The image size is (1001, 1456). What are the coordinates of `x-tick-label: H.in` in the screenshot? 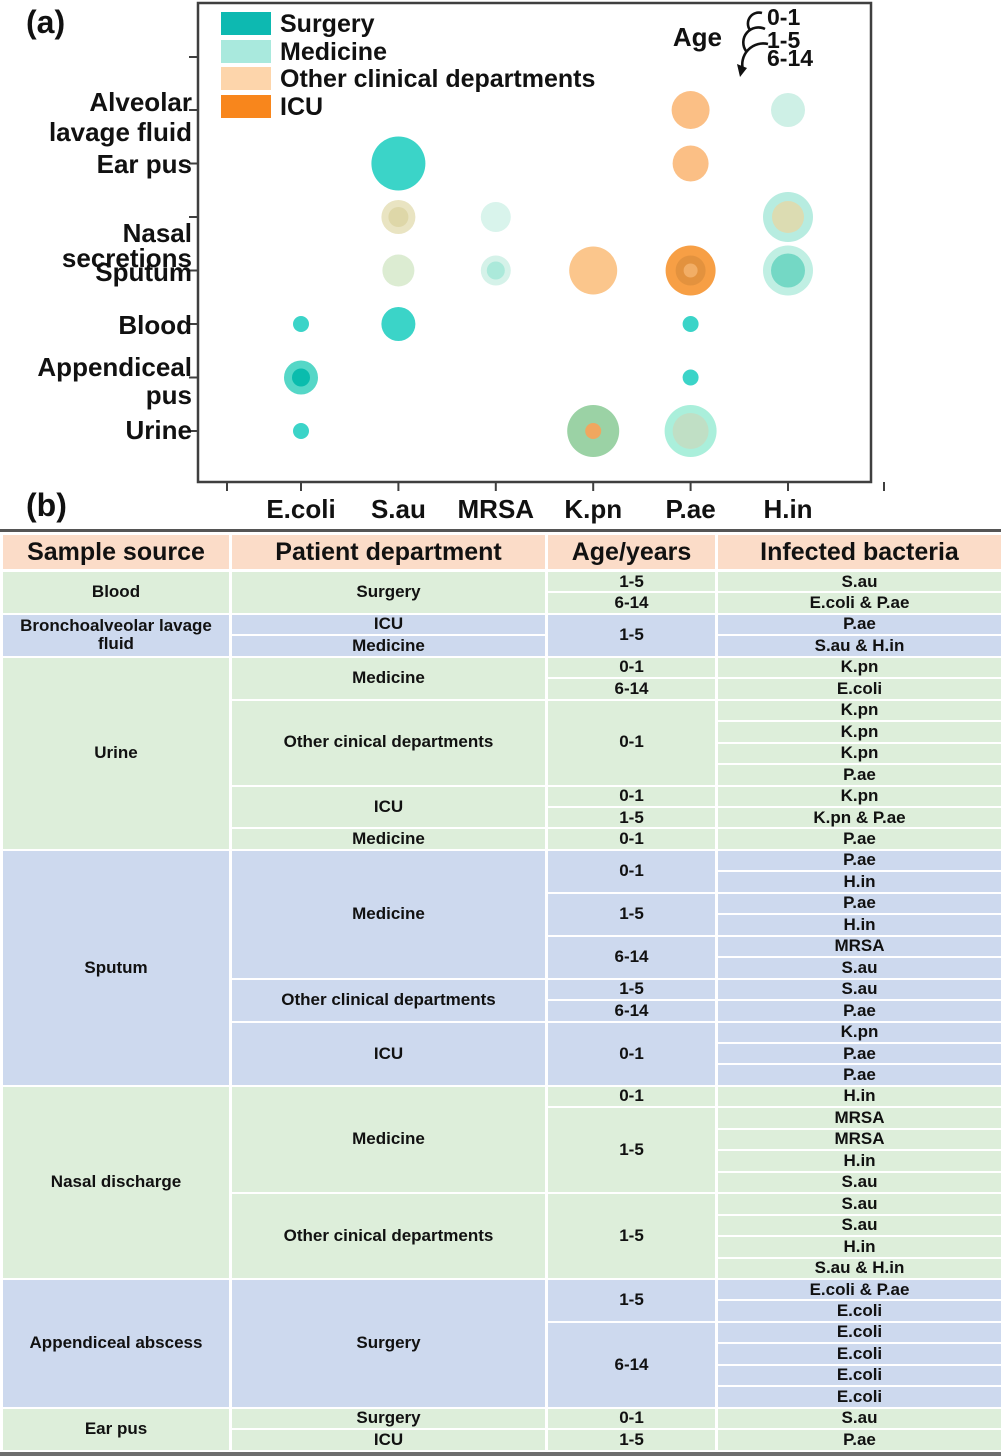 It's located at (787, 509).